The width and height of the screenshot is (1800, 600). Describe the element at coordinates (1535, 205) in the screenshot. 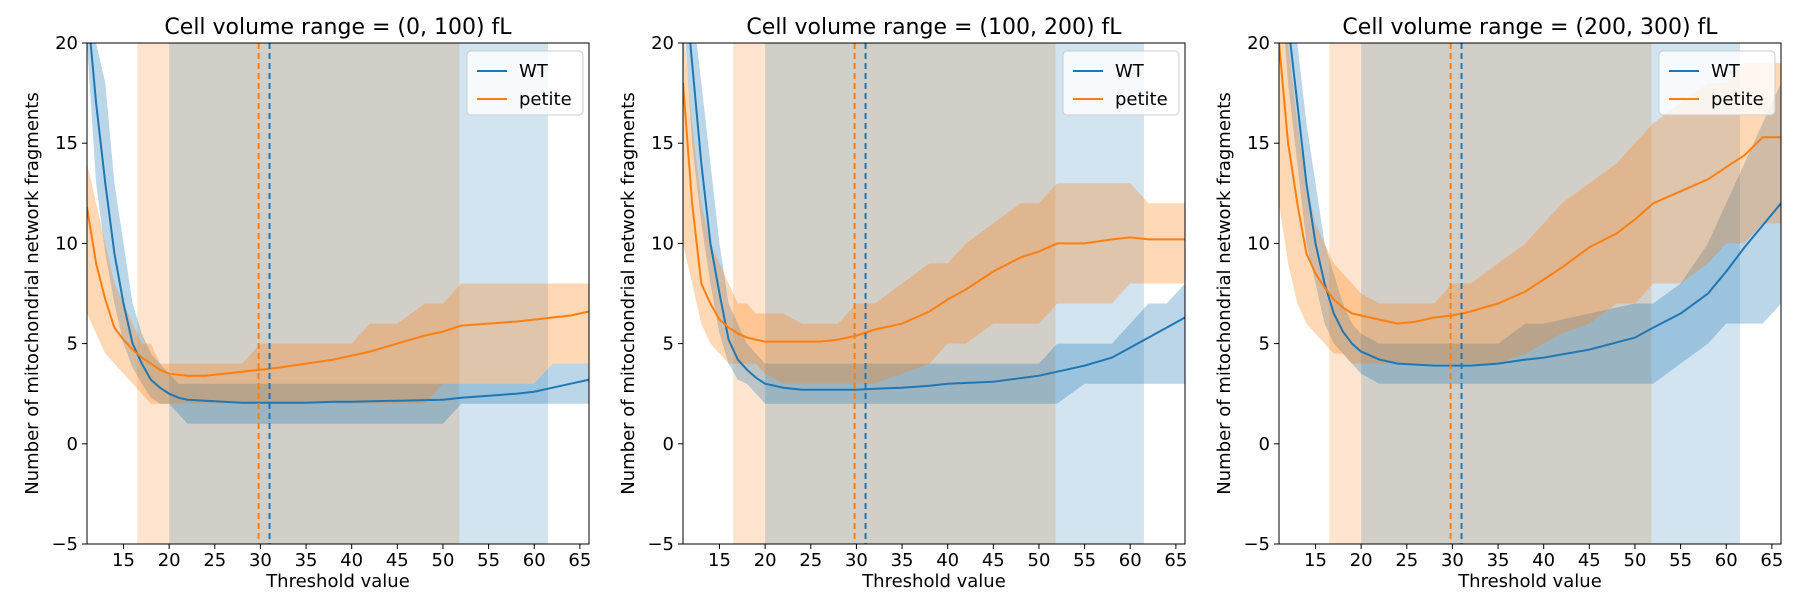

I see `series-line-wt` at that location.